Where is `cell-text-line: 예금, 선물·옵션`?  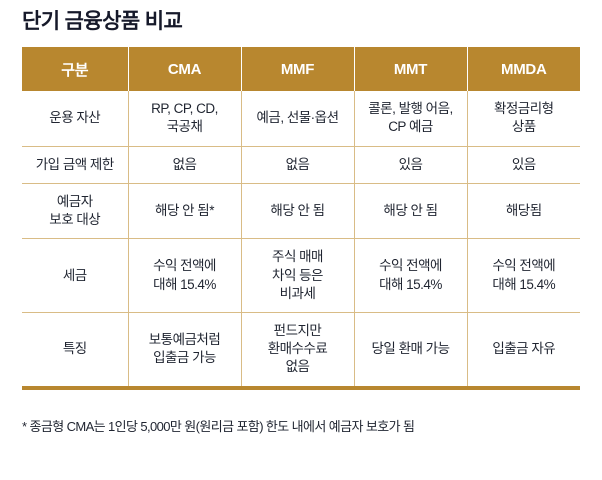
cell-text-line: 예금, 선물·옵션 is located at coordinates (297, 118).